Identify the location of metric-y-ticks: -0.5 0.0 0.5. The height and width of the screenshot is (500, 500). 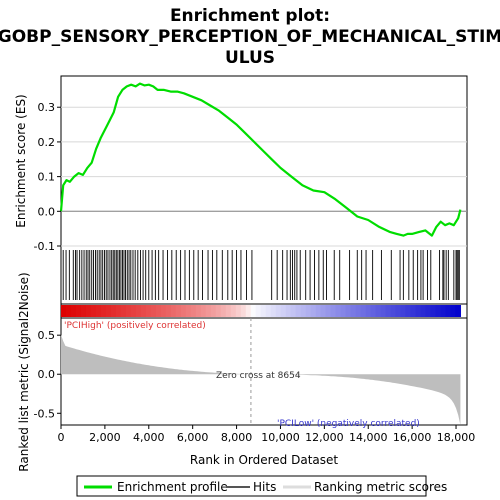
(47, 374).